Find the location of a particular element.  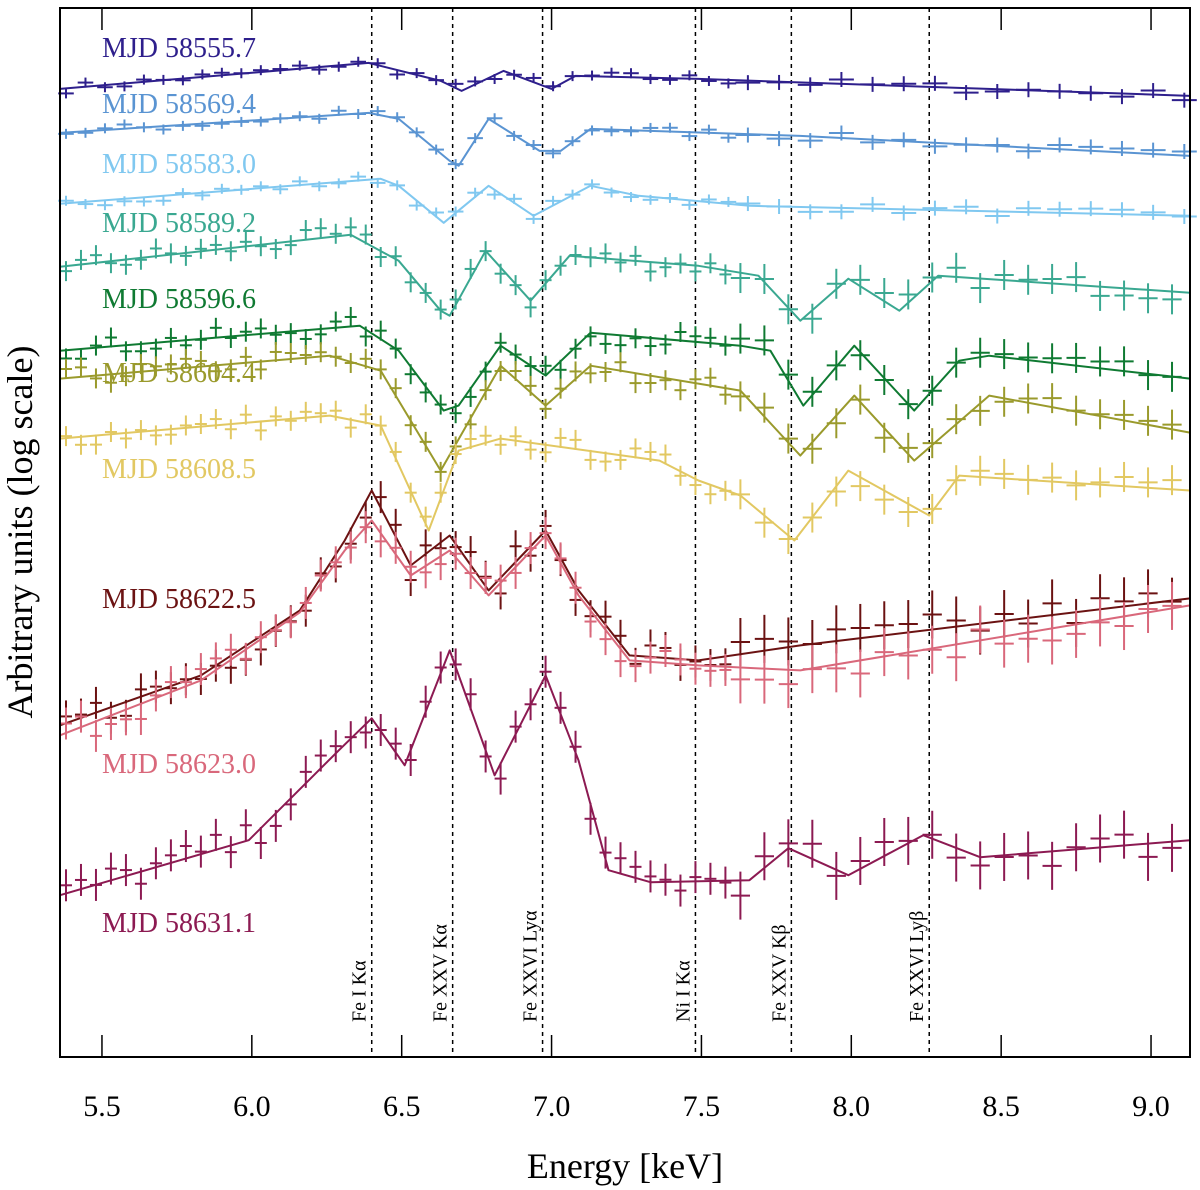

series-label: MJD 58589.2 is located at coordinates (179, 223).